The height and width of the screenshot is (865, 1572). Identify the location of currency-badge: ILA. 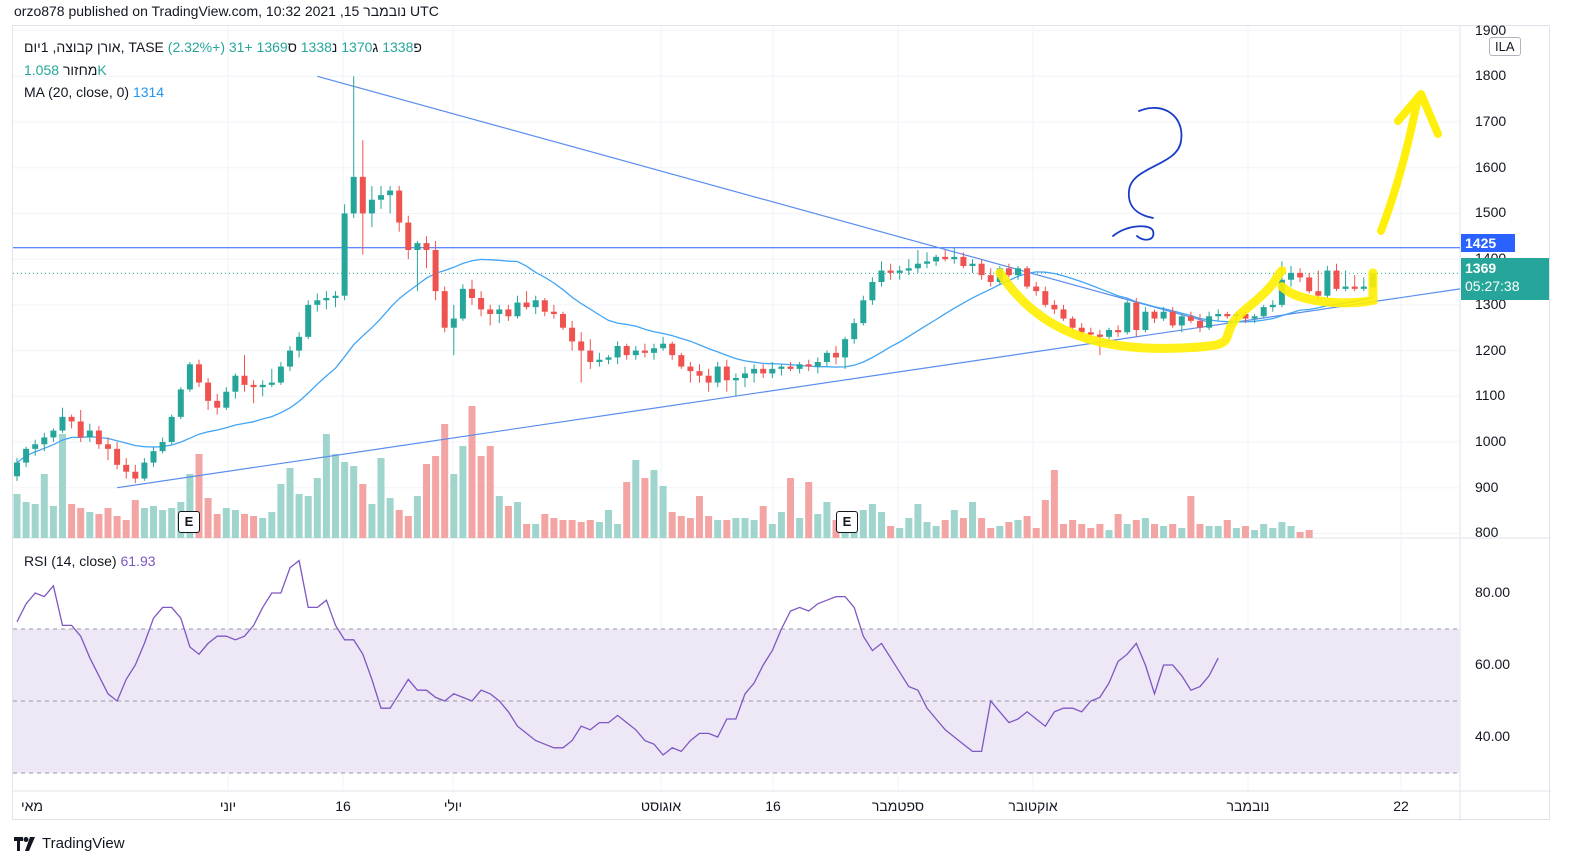
(1505, 46).